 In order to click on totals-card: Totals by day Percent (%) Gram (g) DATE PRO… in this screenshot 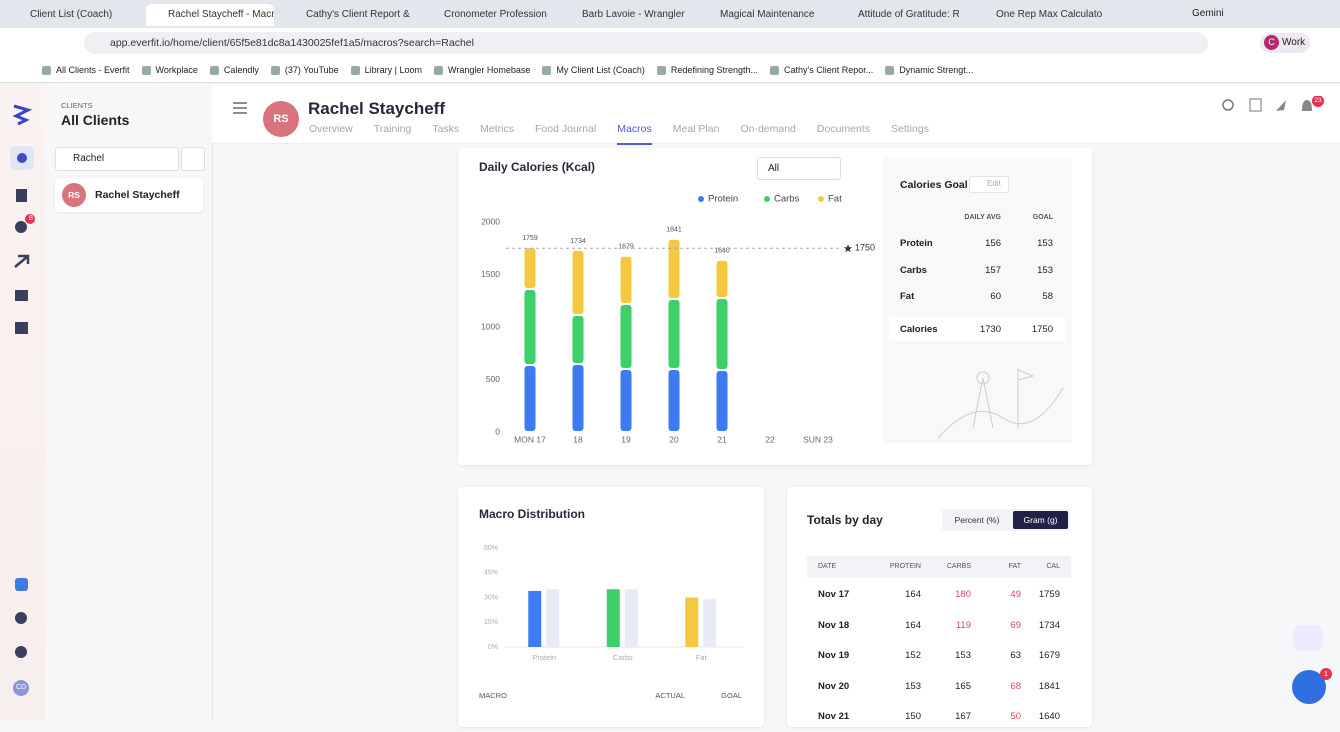, I will do `click(939, 607)`.